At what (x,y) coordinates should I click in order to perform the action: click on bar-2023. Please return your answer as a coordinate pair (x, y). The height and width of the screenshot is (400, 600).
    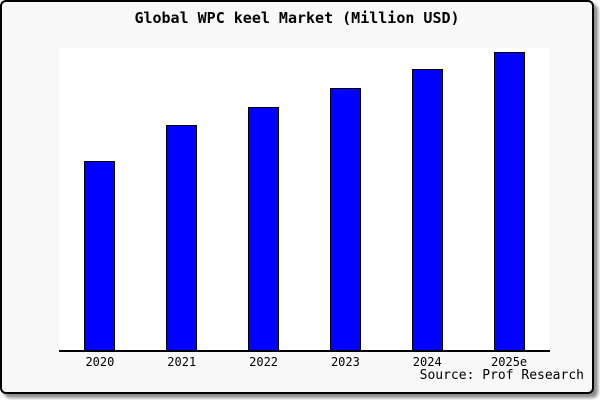
    Looking at the image, I should click on (345, 219).